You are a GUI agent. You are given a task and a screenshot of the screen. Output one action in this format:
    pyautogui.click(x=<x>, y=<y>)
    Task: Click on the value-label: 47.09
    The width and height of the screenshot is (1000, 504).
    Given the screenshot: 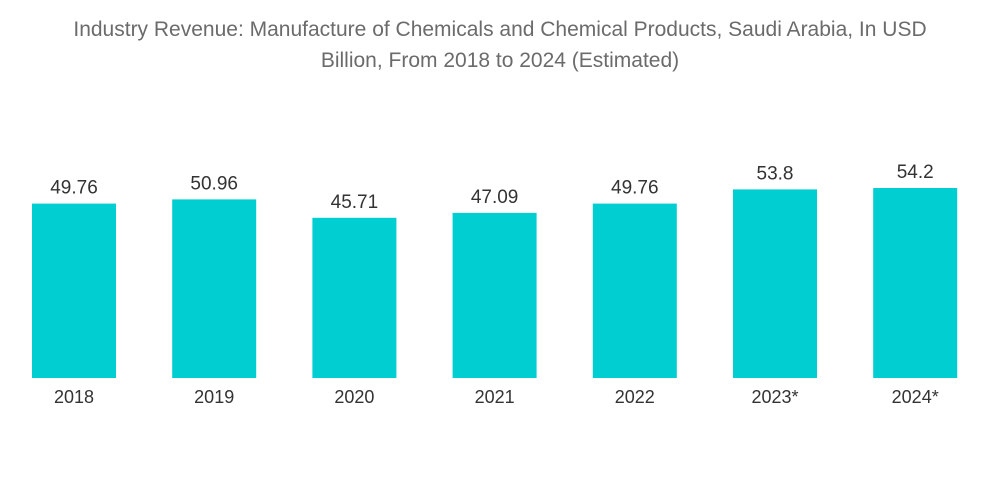 What is the action you would take?
    pyautogui.click(x=495, y=197)
    